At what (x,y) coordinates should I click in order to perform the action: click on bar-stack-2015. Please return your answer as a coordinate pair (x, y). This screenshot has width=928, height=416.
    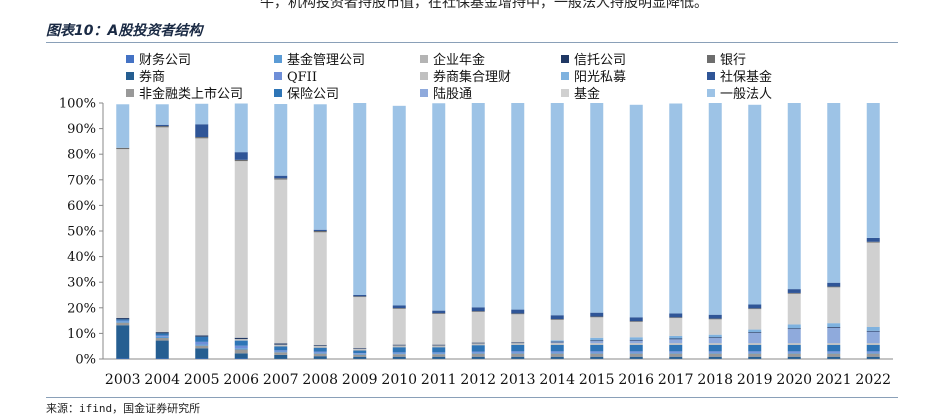
    Looking at the image, I should click on (596, 231).